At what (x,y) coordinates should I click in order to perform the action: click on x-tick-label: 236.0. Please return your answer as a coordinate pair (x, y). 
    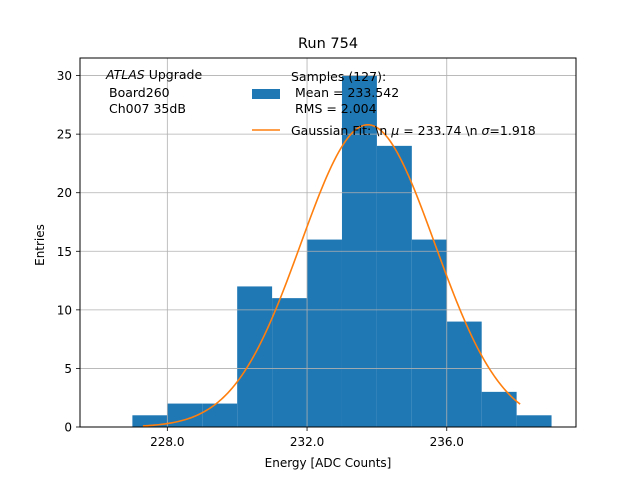
    Looking at the image, I should click on (447, 442).